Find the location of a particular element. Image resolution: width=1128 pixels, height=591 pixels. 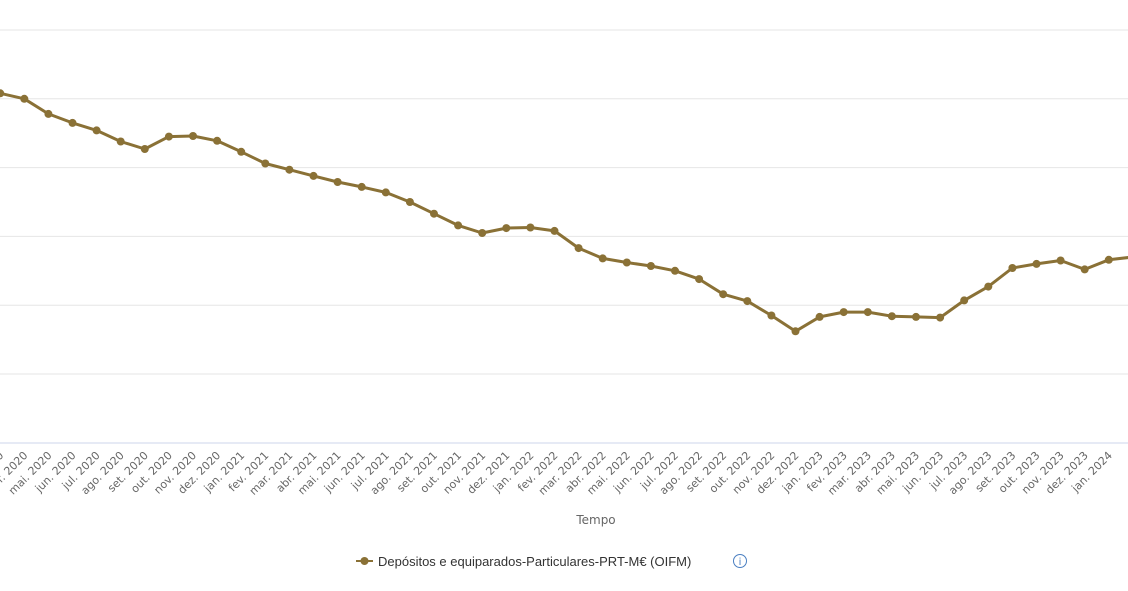

svg-text: i is located at coordinates (740, 562).